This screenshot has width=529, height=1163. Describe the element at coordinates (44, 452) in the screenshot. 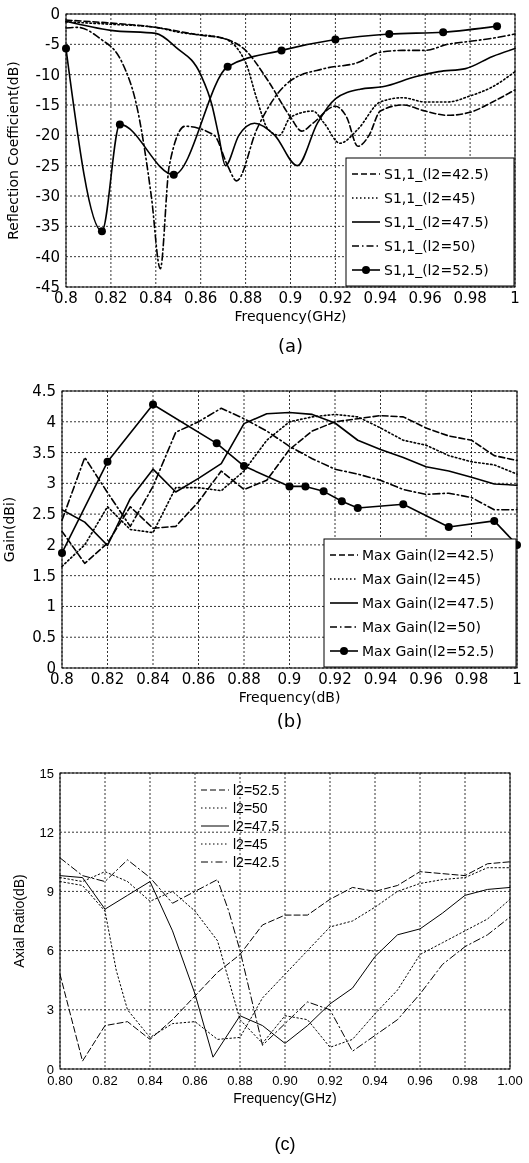

I see `y-tick-label: 3.5` at that location.